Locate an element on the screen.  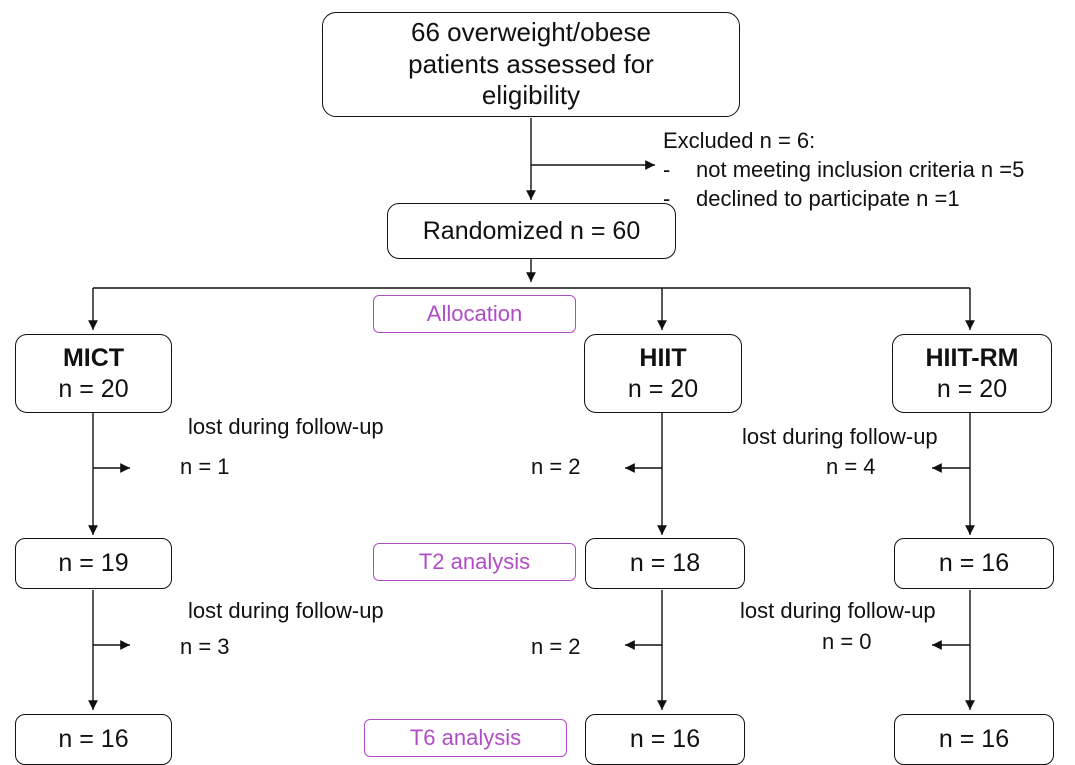
t2-box-mict: n = 19 is located at coordinates (93, 563).